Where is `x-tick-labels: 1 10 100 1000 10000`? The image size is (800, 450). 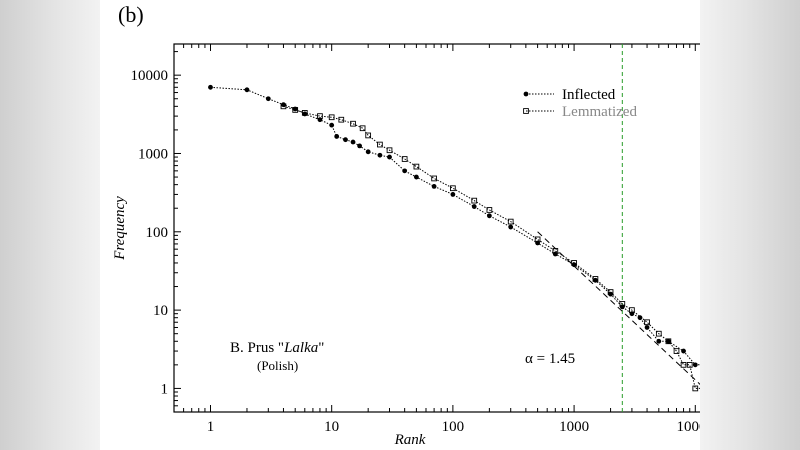
x-tick-labels: 1 10 100 1000 10000 is located at coordinates (453, 427).